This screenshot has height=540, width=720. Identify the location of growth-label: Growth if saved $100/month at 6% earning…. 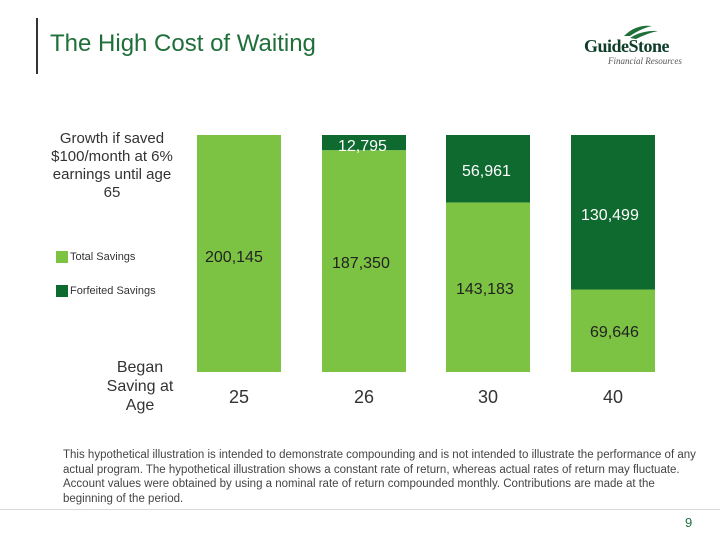
(112, 165).